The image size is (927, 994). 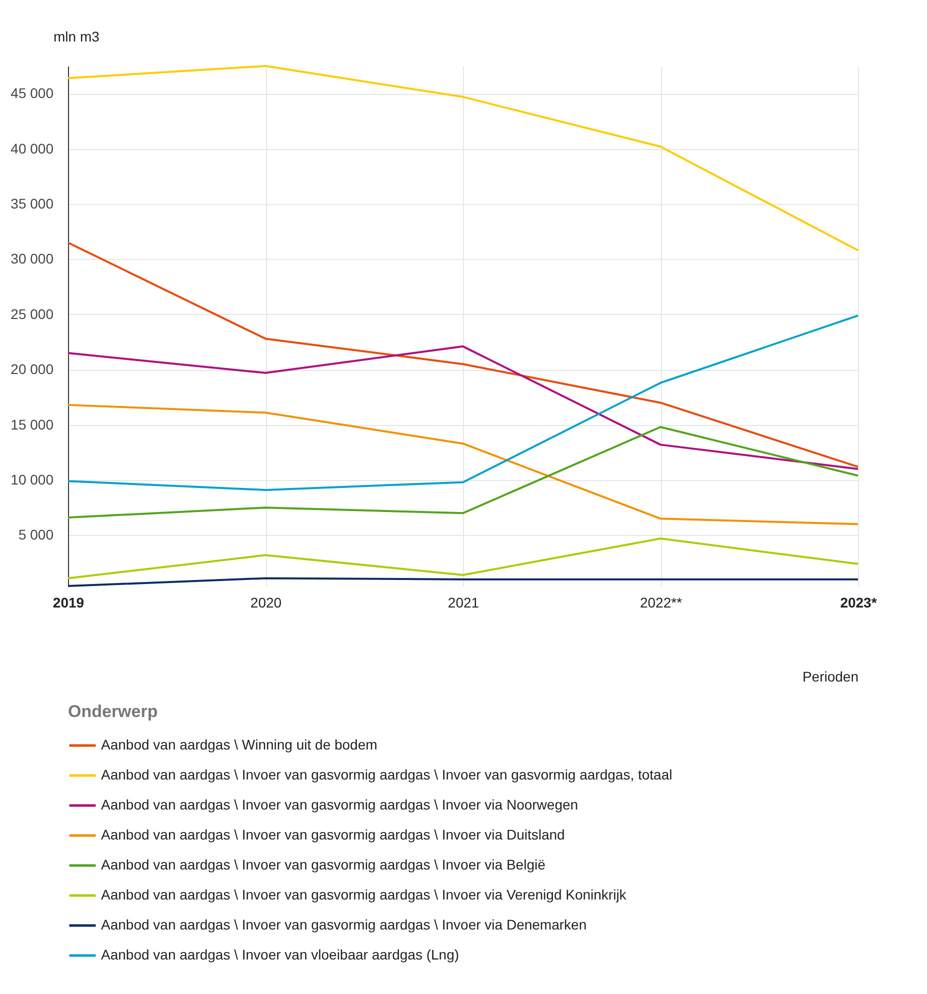 What do you see at coordinates (364, 894) in the screenshot?
I see `legend-label: Aanbod van aardgas \ Invoer van gasvormig aardgas \ Invoer via Verenigd Koninkrijk` at bounding box center [364, 894].